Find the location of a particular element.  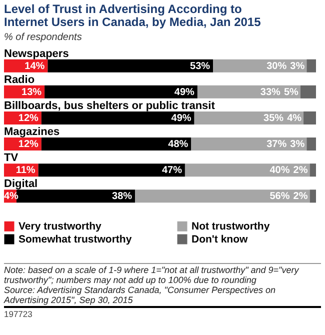

source-note: Source: Advertising Standards Canada, "Consumer Perspectives on Advertising 2015", Sep 30, 2015 is located at coordinates (140, 295).